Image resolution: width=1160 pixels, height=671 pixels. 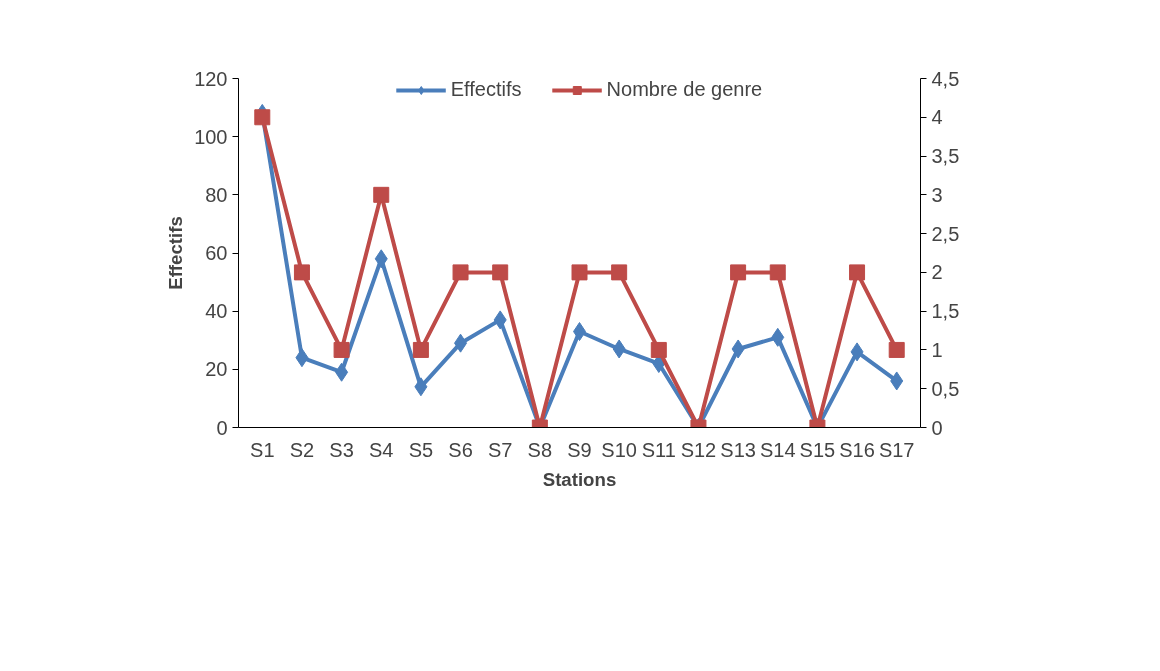 What do you see at coordinates (937, 349) in the screenshot?
I see `y2-tick-label: 1` at bounding box center [937, 349].